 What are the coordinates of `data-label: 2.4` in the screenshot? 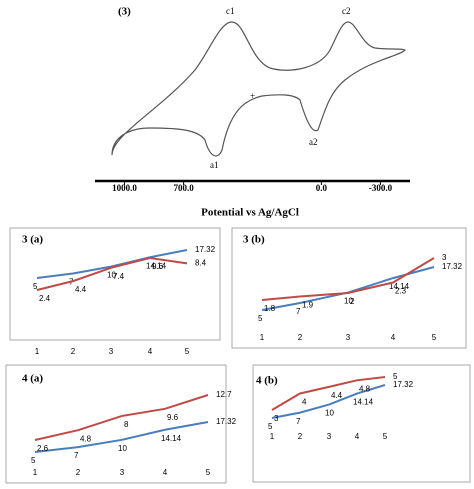 It's located at (45, 298).